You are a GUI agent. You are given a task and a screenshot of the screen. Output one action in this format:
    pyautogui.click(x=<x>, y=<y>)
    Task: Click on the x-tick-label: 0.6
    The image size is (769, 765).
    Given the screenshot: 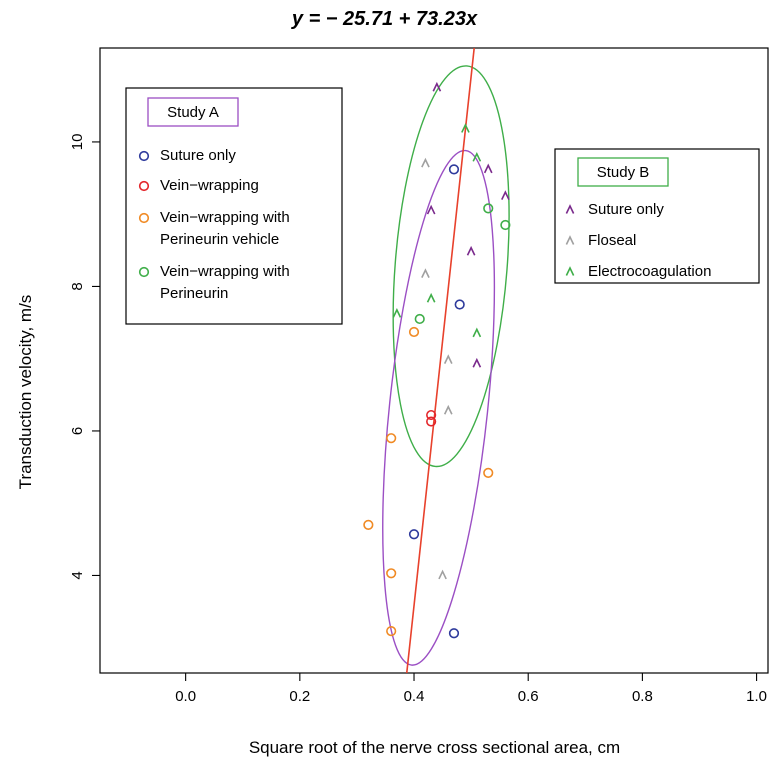 What is the action you would take?
    pyautogui.click(x=528, y=696)
    